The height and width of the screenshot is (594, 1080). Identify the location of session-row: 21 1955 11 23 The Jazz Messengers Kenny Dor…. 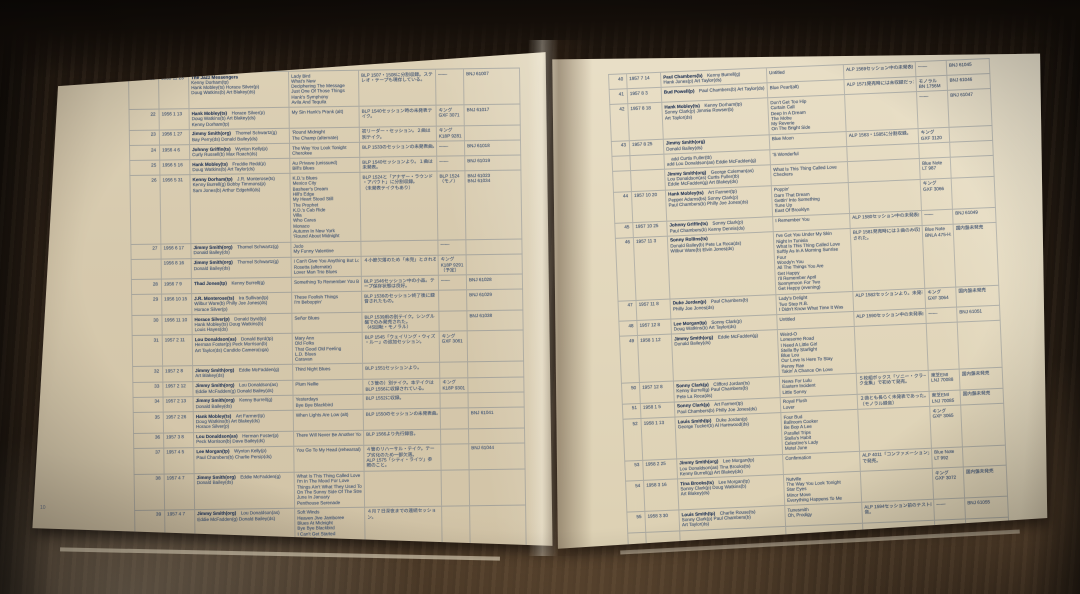
(324, 88).